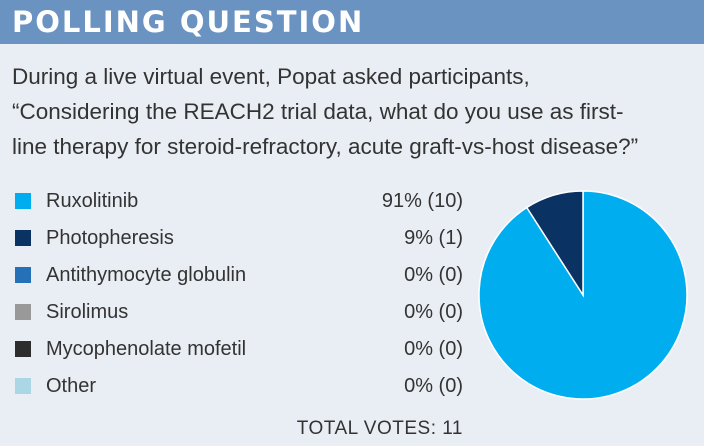 Image resolution: width=704 pixels, height=446 pixels. What do you see at coordinates (92, 201) in the screenshot?
I see `legend-label: Ruxolitinib` at bounding box center [92, 201].